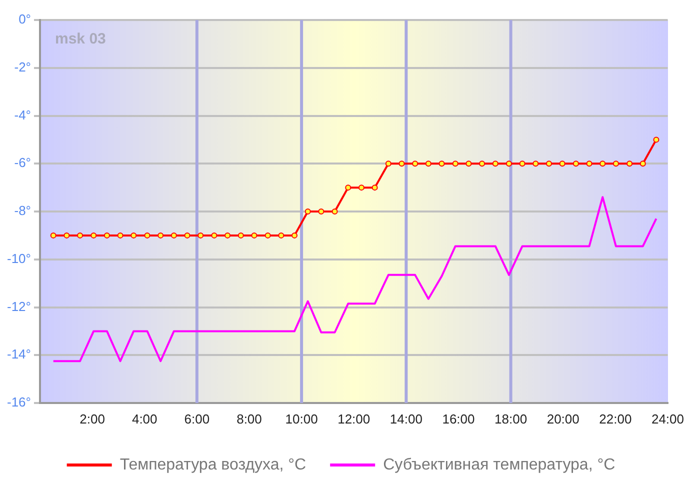  I want to click on x-tick-label: 4:00, so click(145, 418).